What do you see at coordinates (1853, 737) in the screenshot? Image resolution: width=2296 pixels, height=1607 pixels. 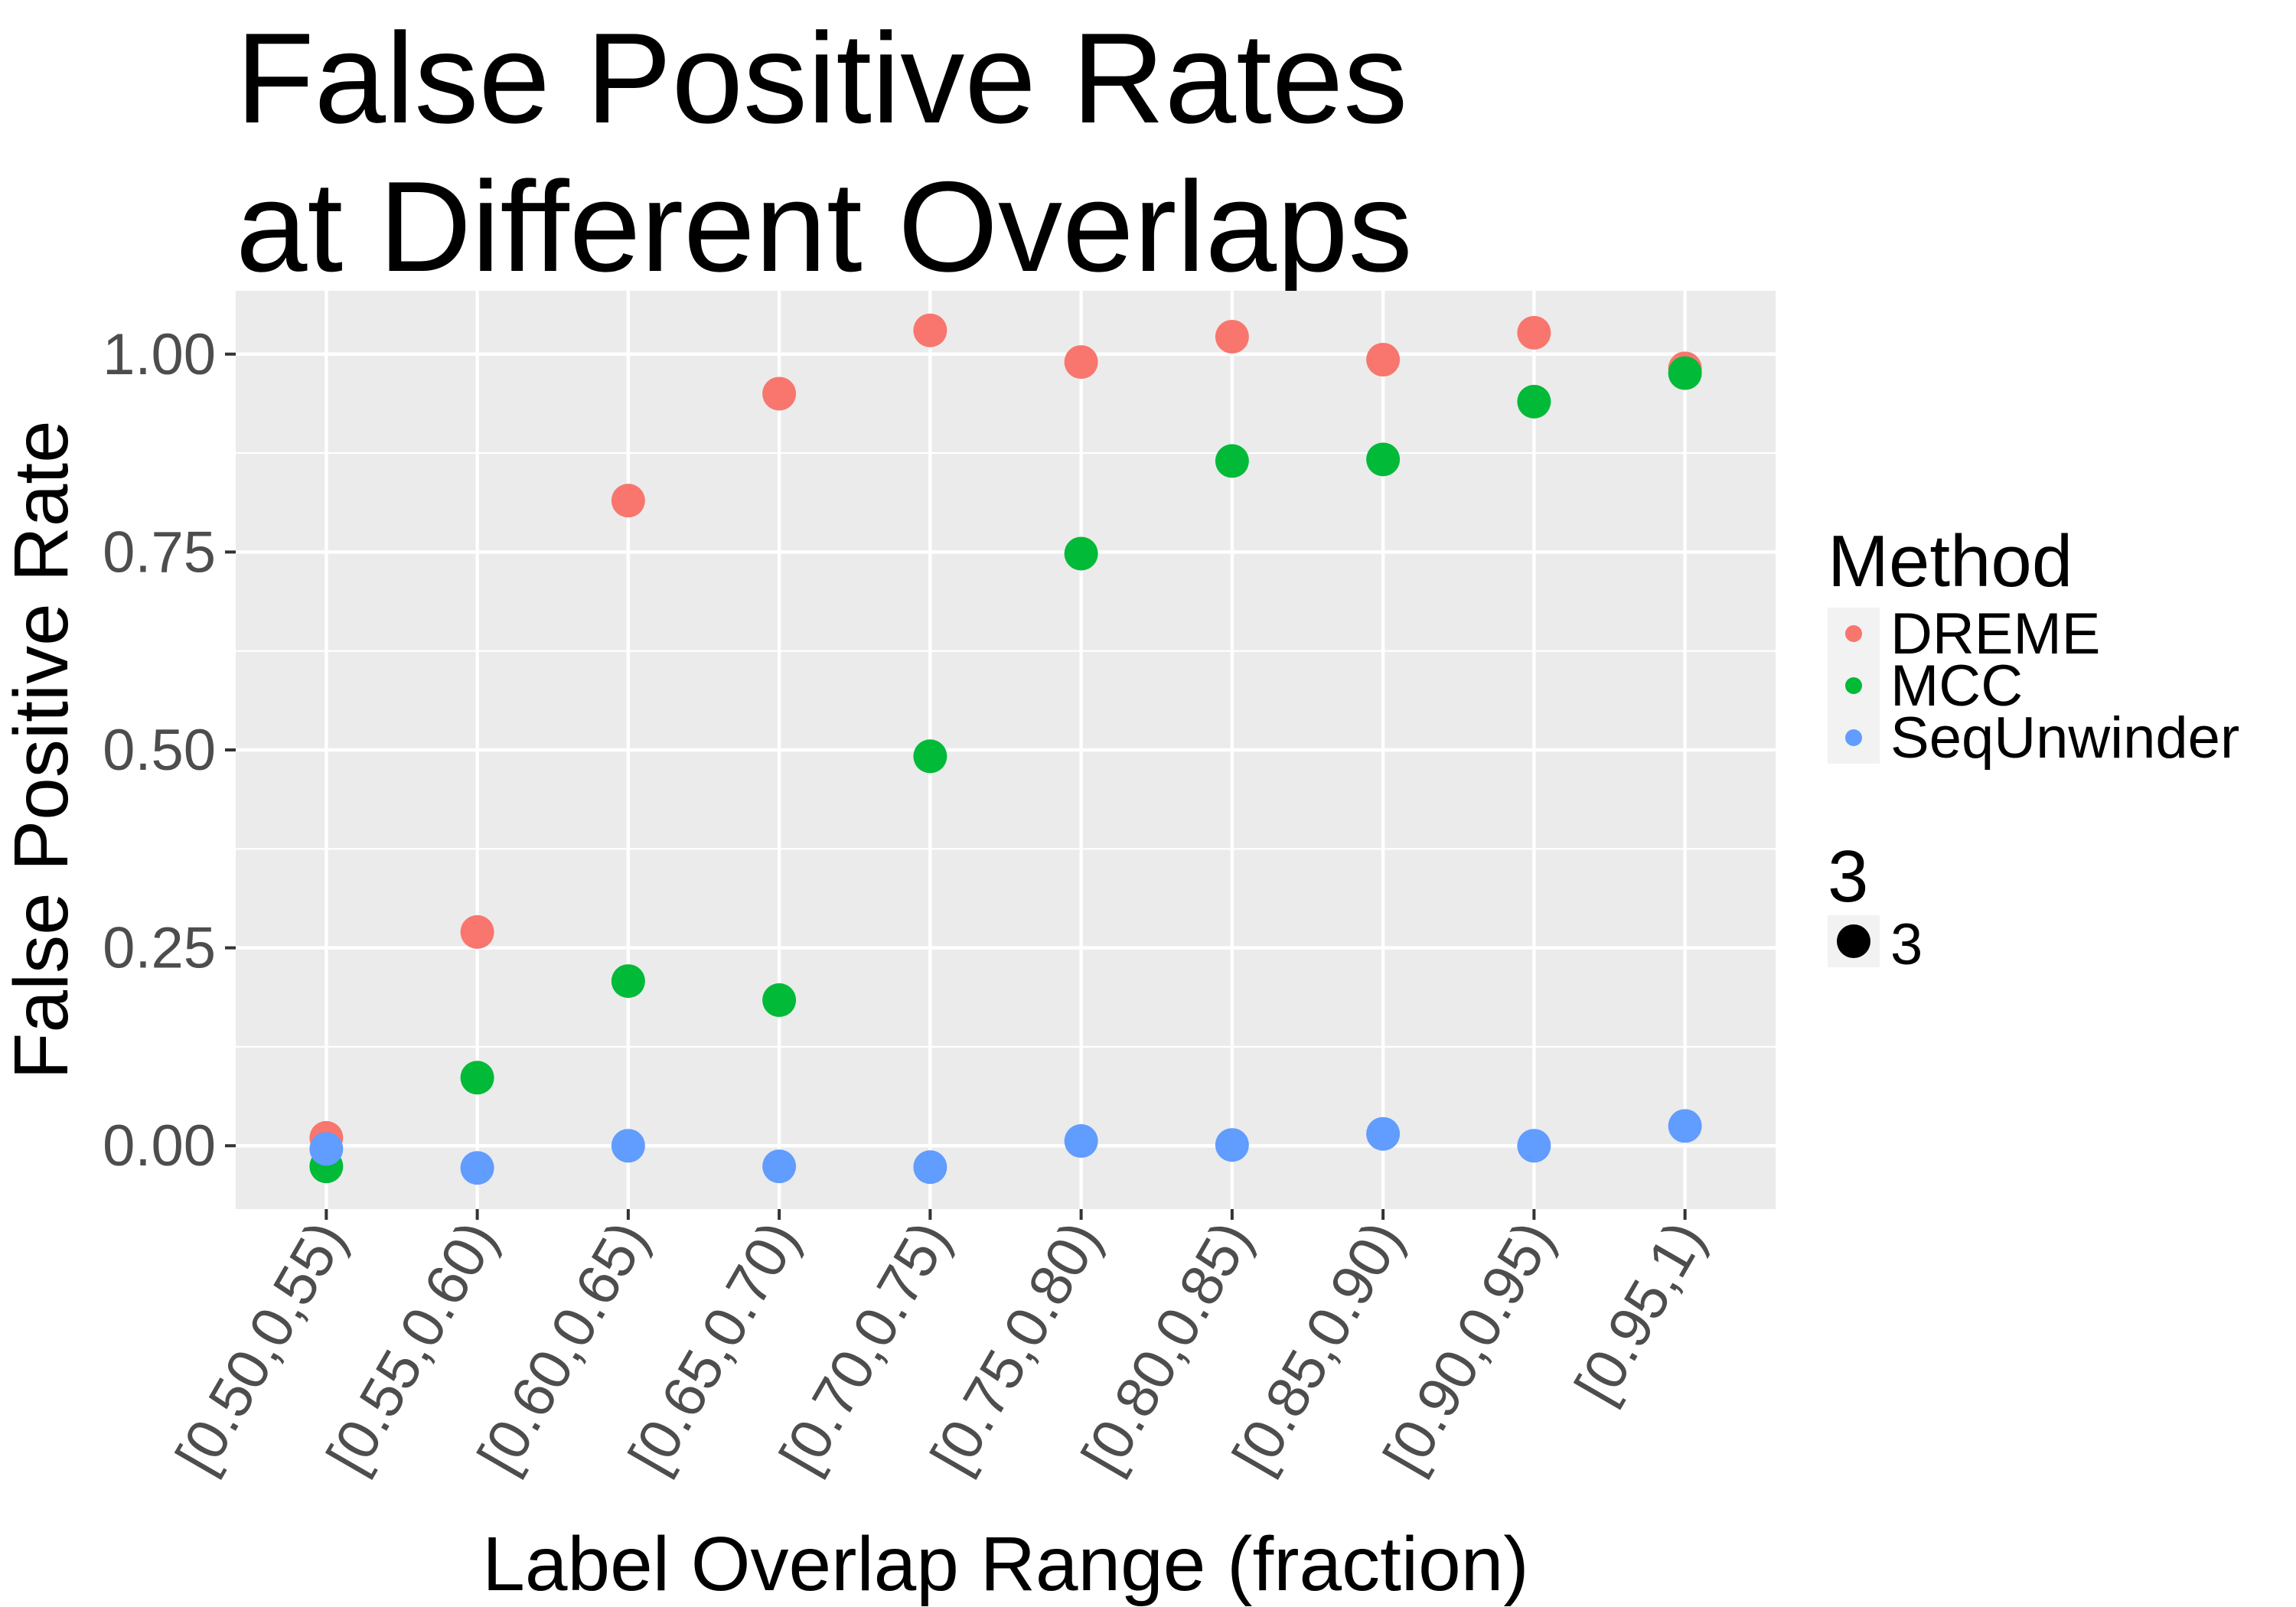 I see `legend-swatch-sequnwinder` at bounding box center [1853, 737].